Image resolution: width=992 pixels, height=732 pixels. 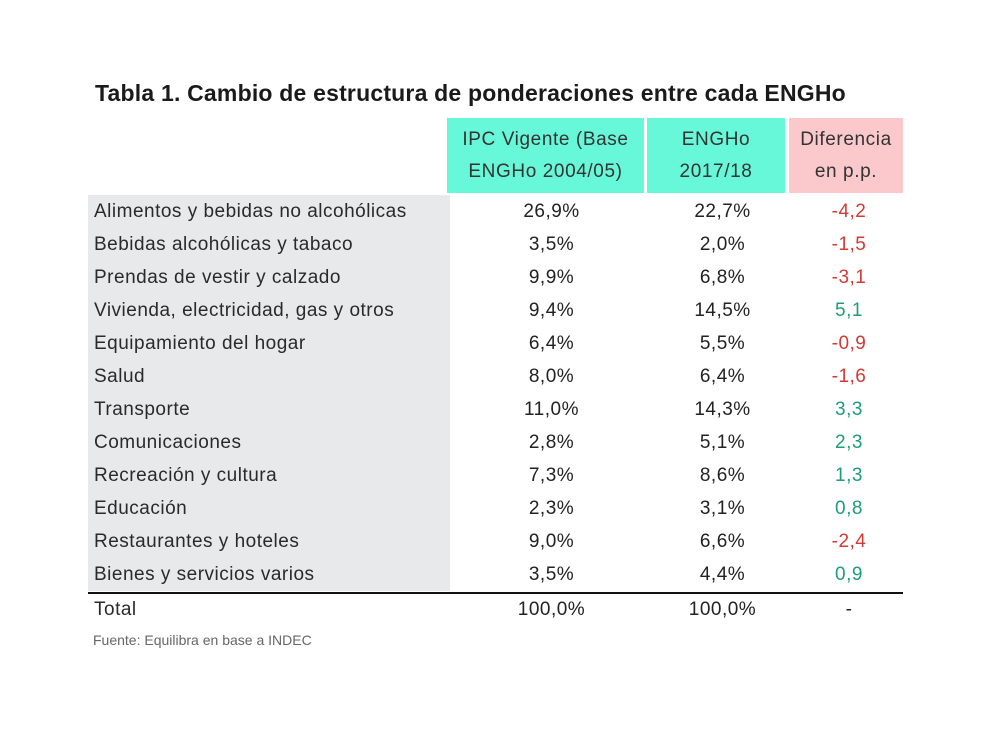 I want to click on diff-value: 0,8, so click(x=849, y=508).